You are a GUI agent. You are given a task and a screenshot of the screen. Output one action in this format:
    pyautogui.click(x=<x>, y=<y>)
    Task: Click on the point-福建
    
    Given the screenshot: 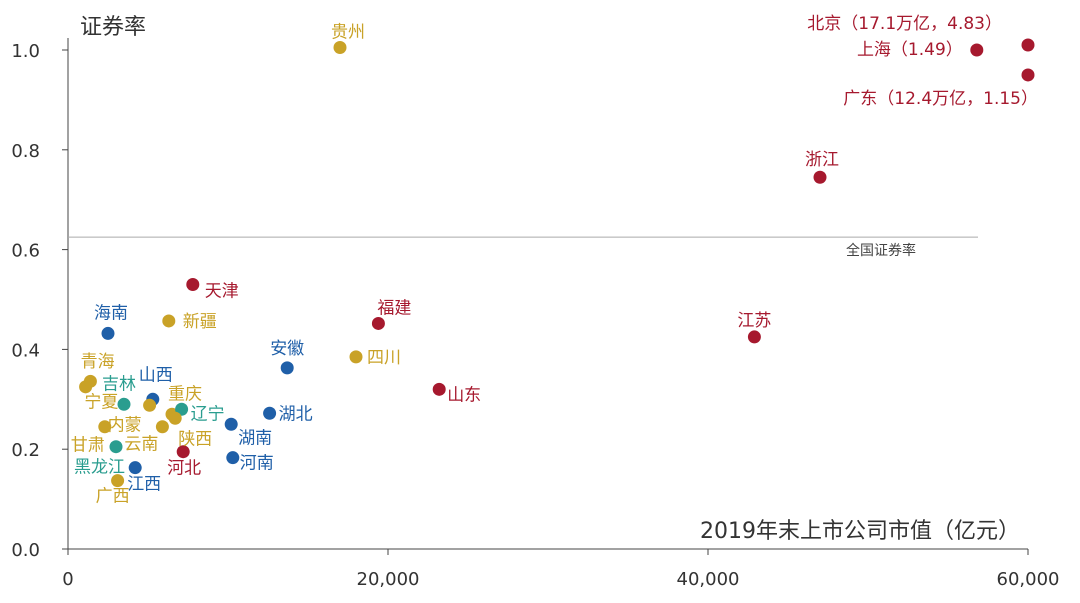 What is the action you would take?
    pyautogui.click(x=378, y=323)
    